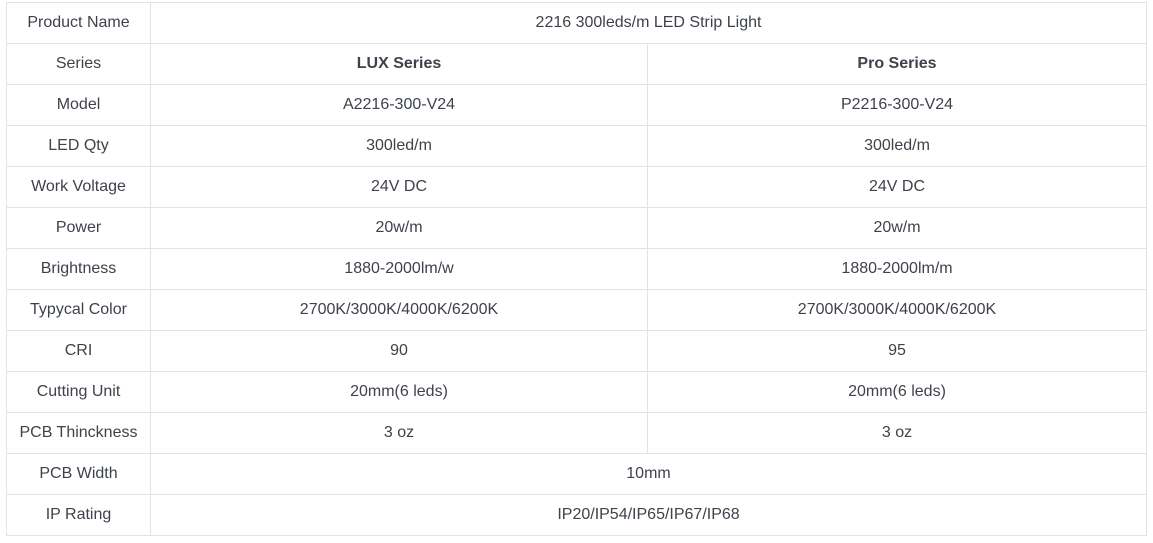  I want to click on table-row: CRI 90 95, so click(577, 351).